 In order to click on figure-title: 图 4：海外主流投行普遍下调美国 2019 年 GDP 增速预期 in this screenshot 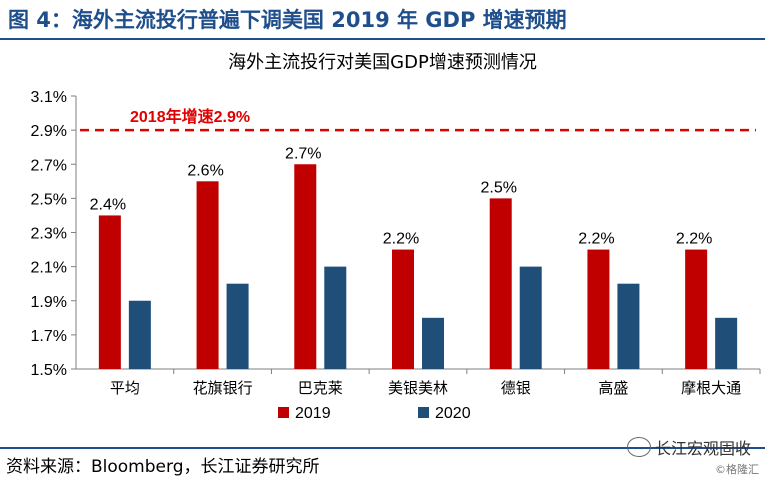, I will do `click(287, 20)`.